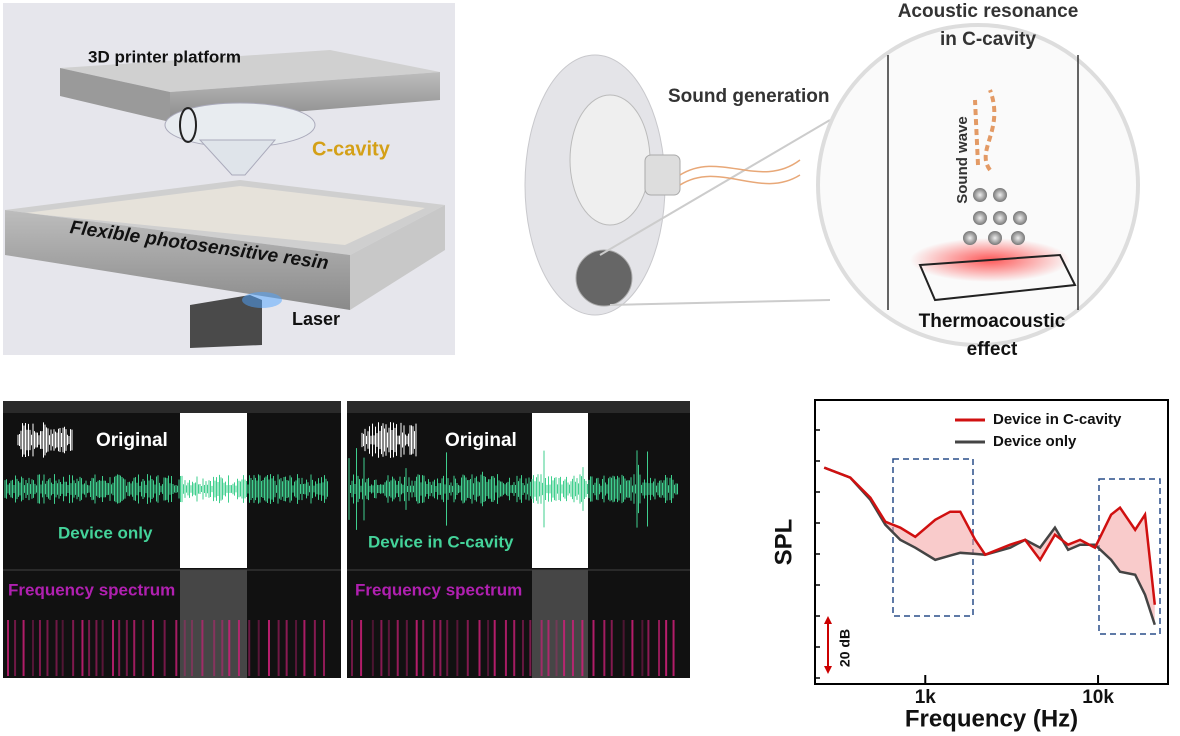  Describe the element at coordinates (991, 718) in the screenshot. I see `x-axis-label: Frequency (Hz)` at that location.